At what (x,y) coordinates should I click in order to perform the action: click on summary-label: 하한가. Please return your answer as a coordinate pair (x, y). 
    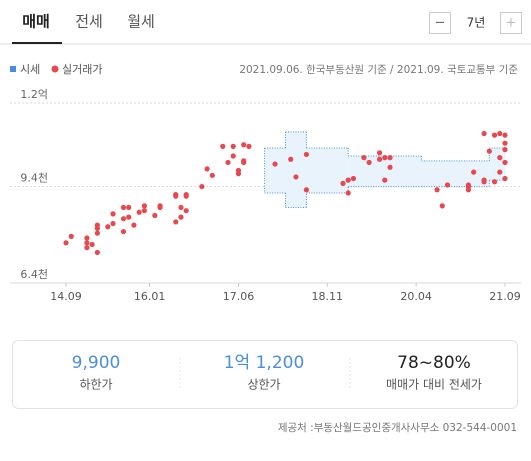
    Looking at the image, I should click on (95, 385).